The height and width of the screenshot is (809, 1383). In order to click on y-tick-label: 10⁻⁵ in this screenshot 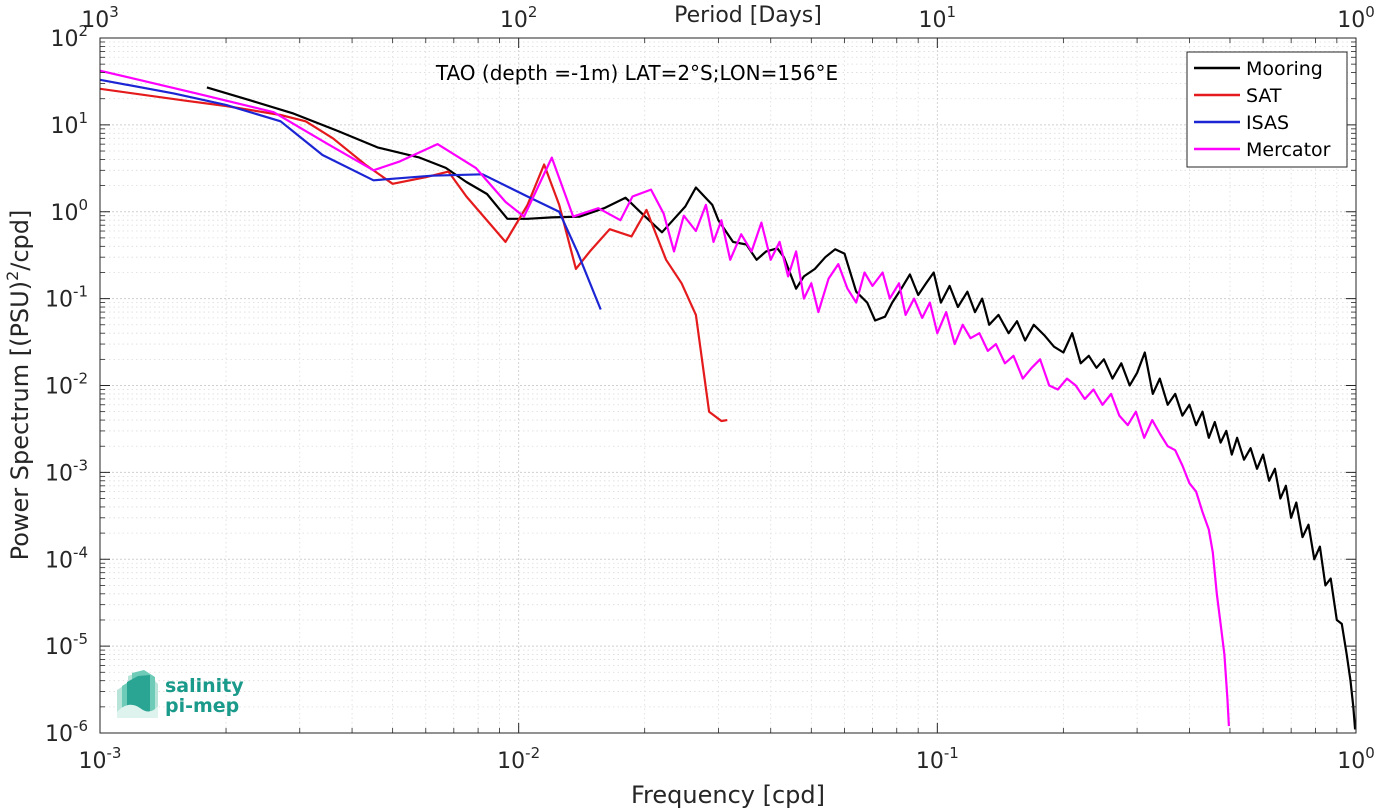, I will do `click(66, 645)`.